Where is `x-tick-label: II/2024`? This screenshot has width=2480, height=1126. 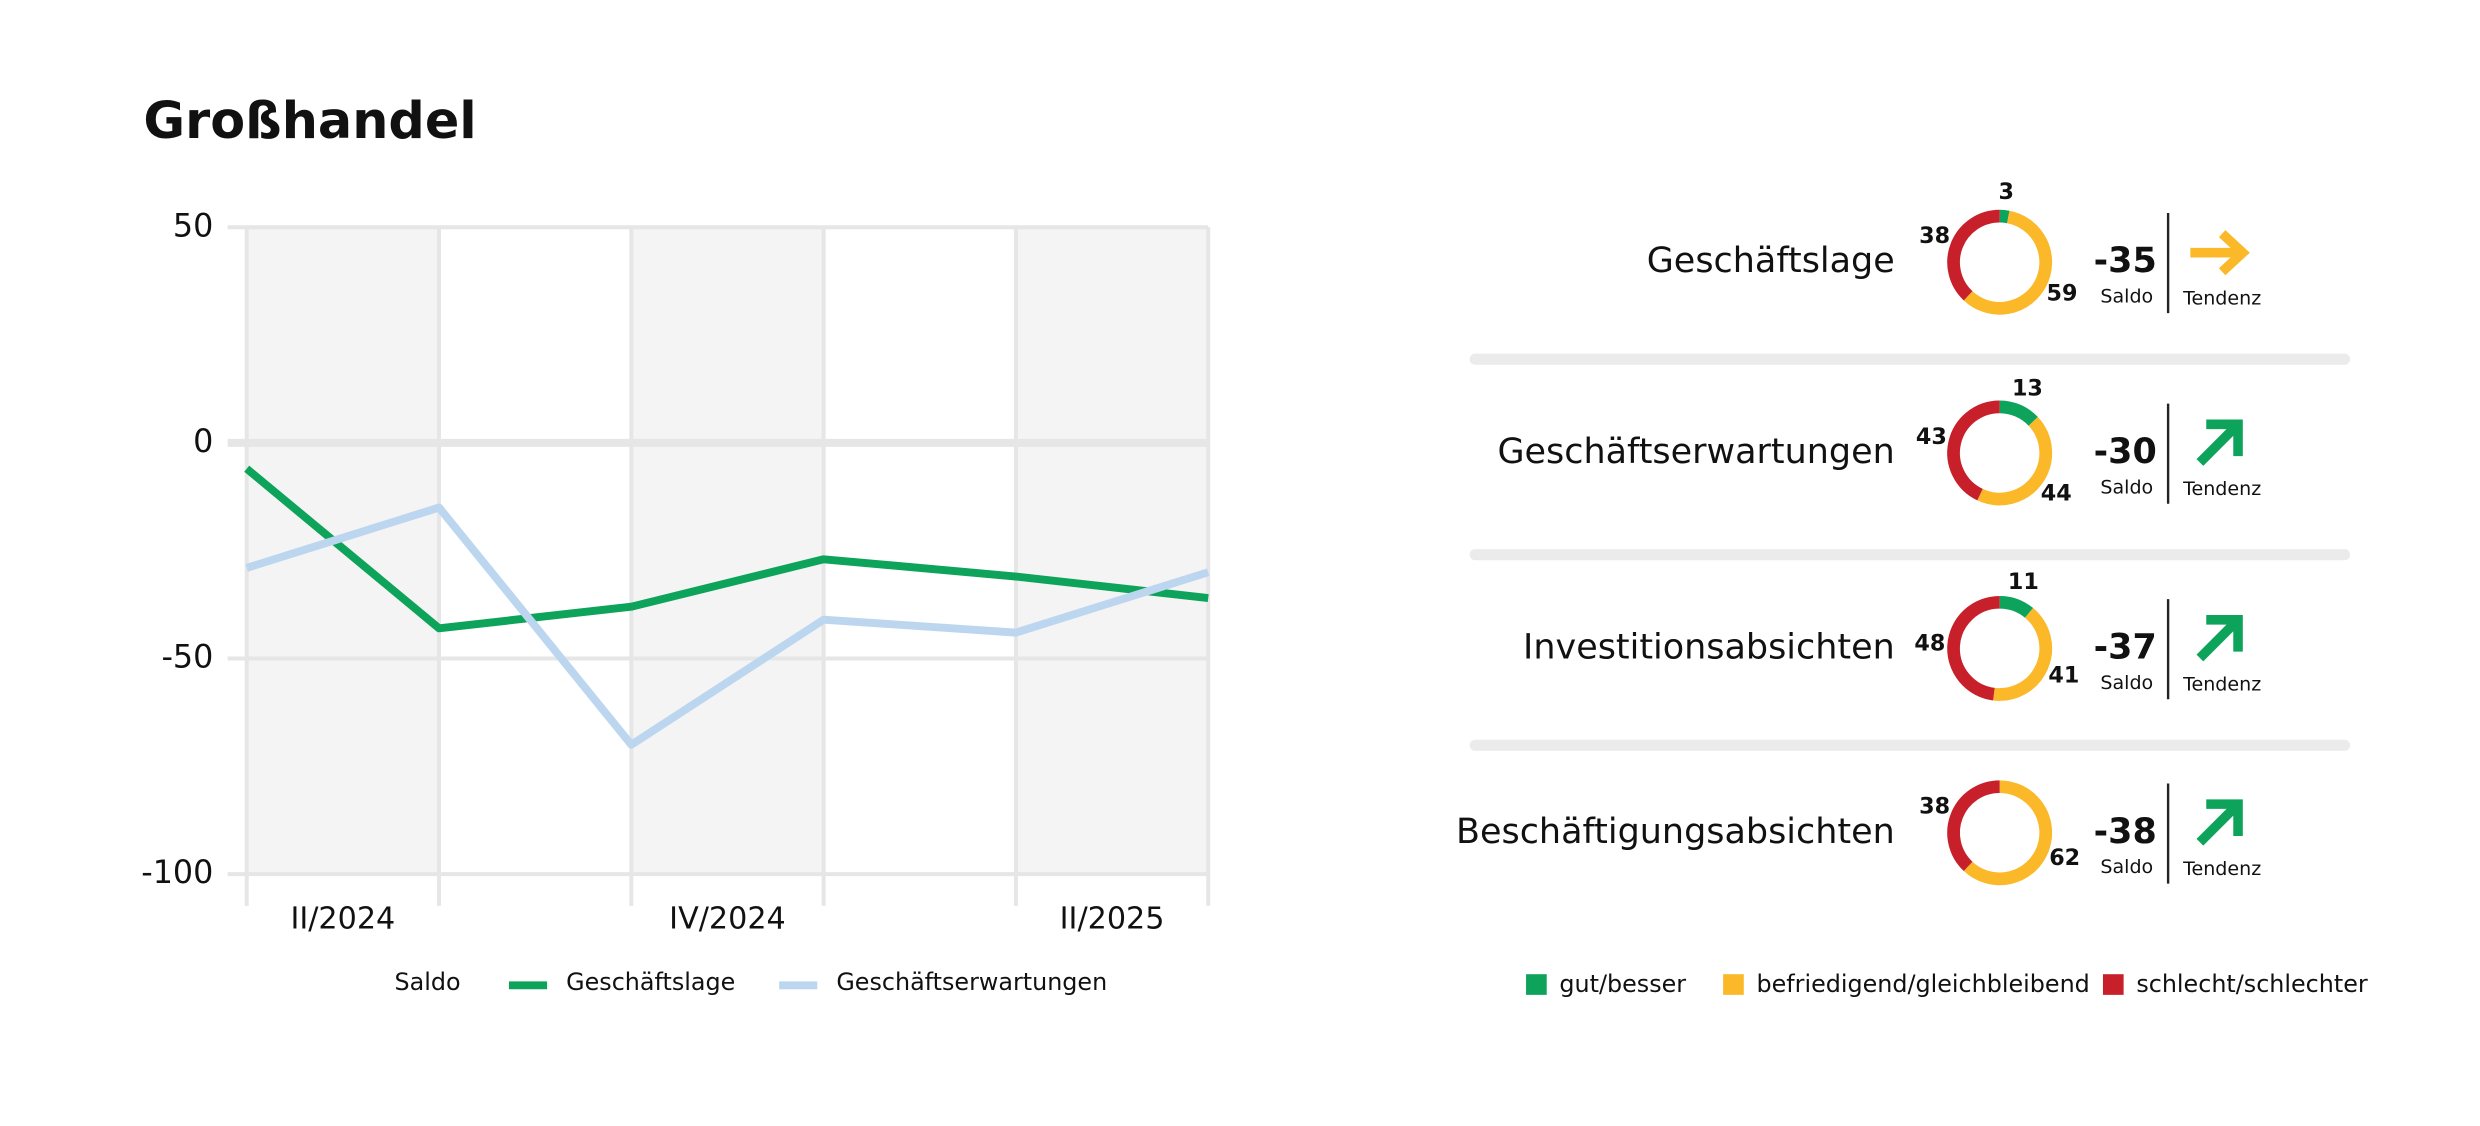
x-tick-label: II/2024 is located at coordinates (342, 919).